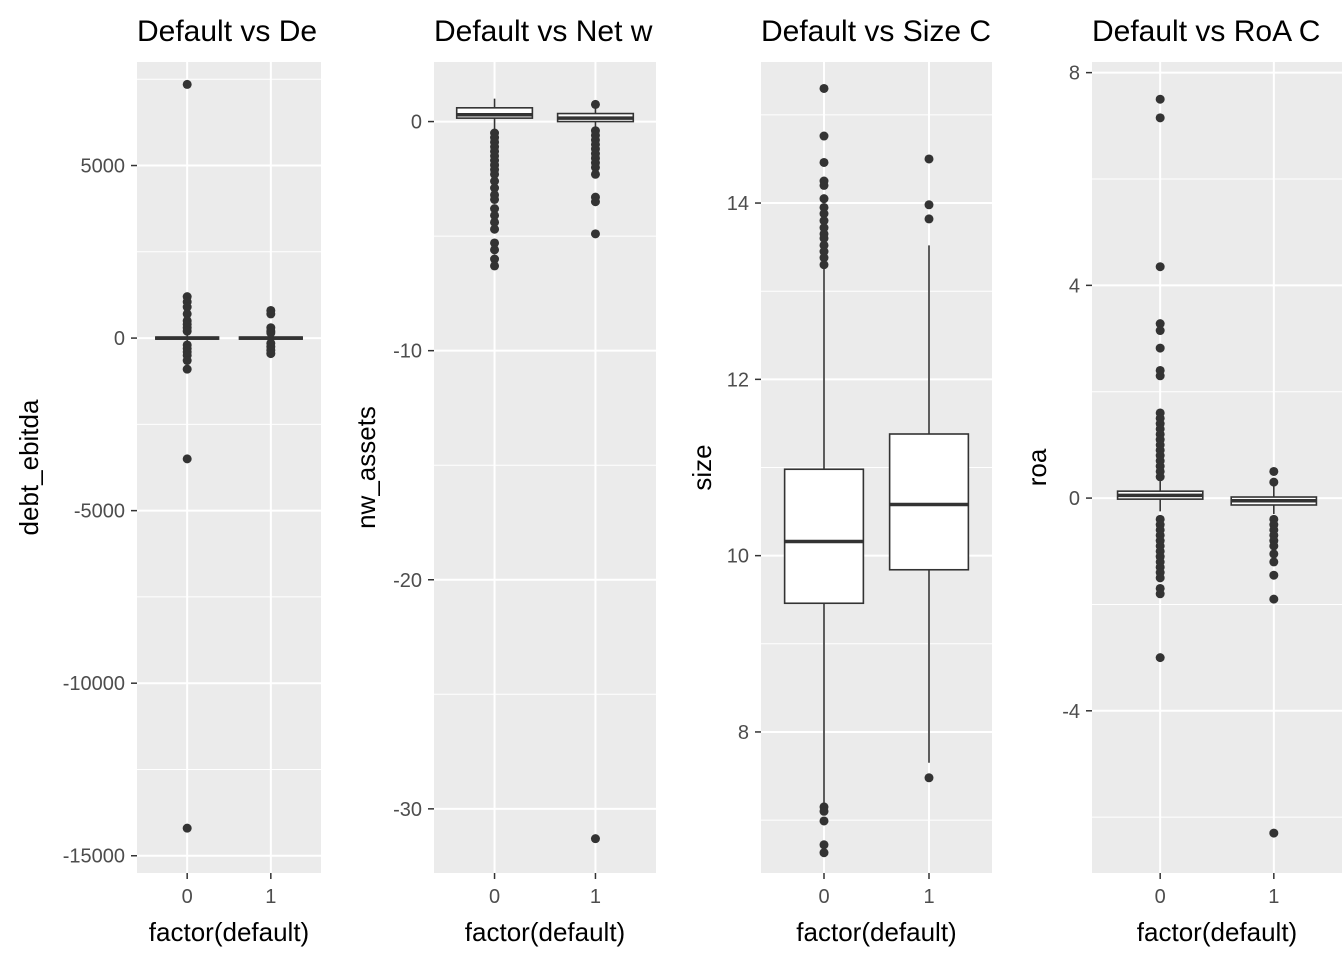 This screenshot has height=960, width=1344. What do you see at coordinates (824, 536) in the screenshot?
I see `box-body` at bounding box center [824, 536].